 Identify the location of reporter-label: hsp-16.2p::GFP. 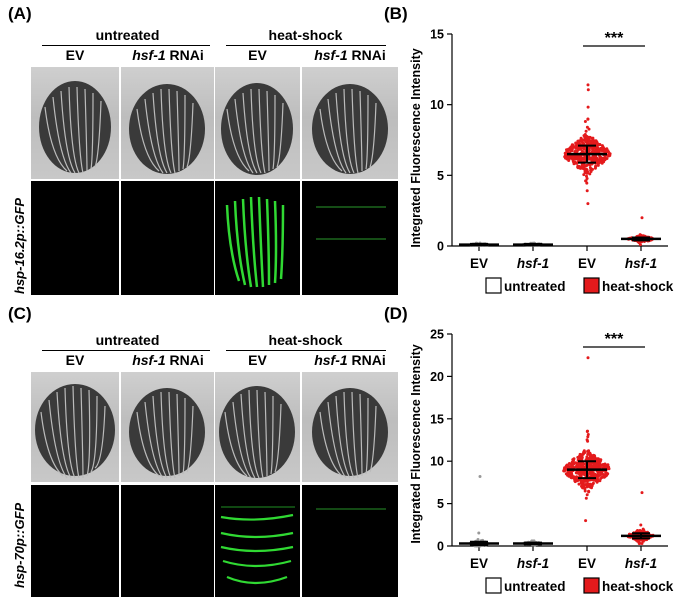
(19, 245).